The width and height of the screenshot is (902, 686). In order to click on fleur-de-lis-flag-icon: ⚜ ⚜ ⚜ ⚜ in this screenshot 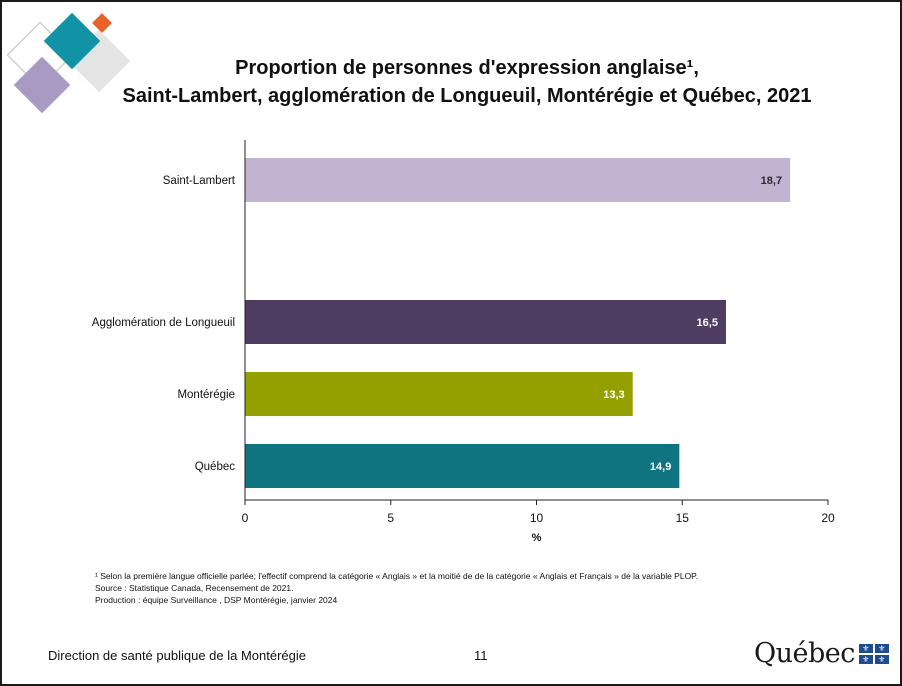, I will do `click(873, 653)`.